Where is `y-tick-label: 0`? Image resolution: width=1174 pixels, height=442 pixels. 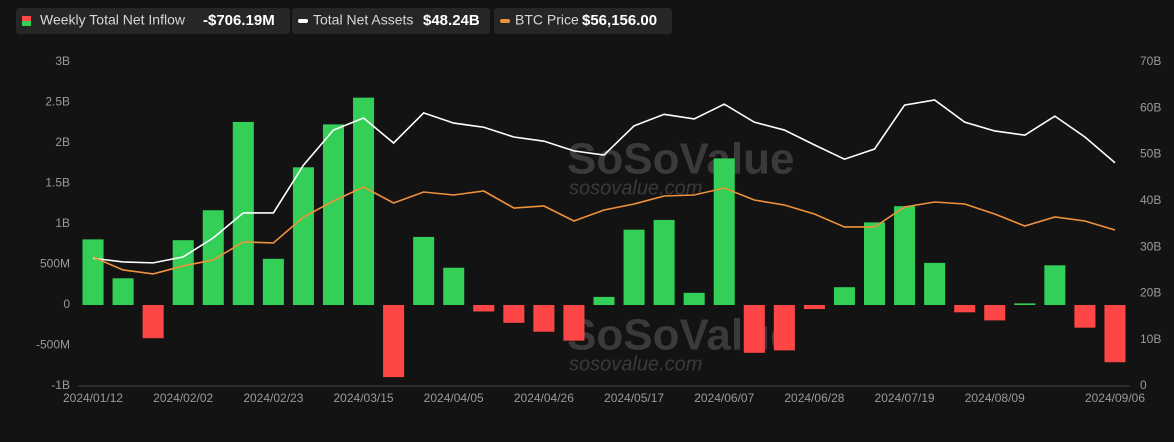
y-tick-label: 0 is located at coordinates (66, 304).